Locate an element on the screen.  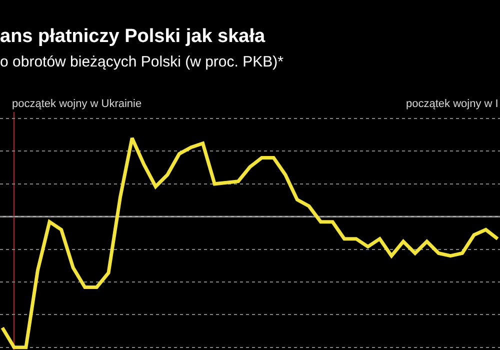
chart-subtitle: o obrotów bieżących Polski (w proc. PKB)* is located at coordinates (142, 62).